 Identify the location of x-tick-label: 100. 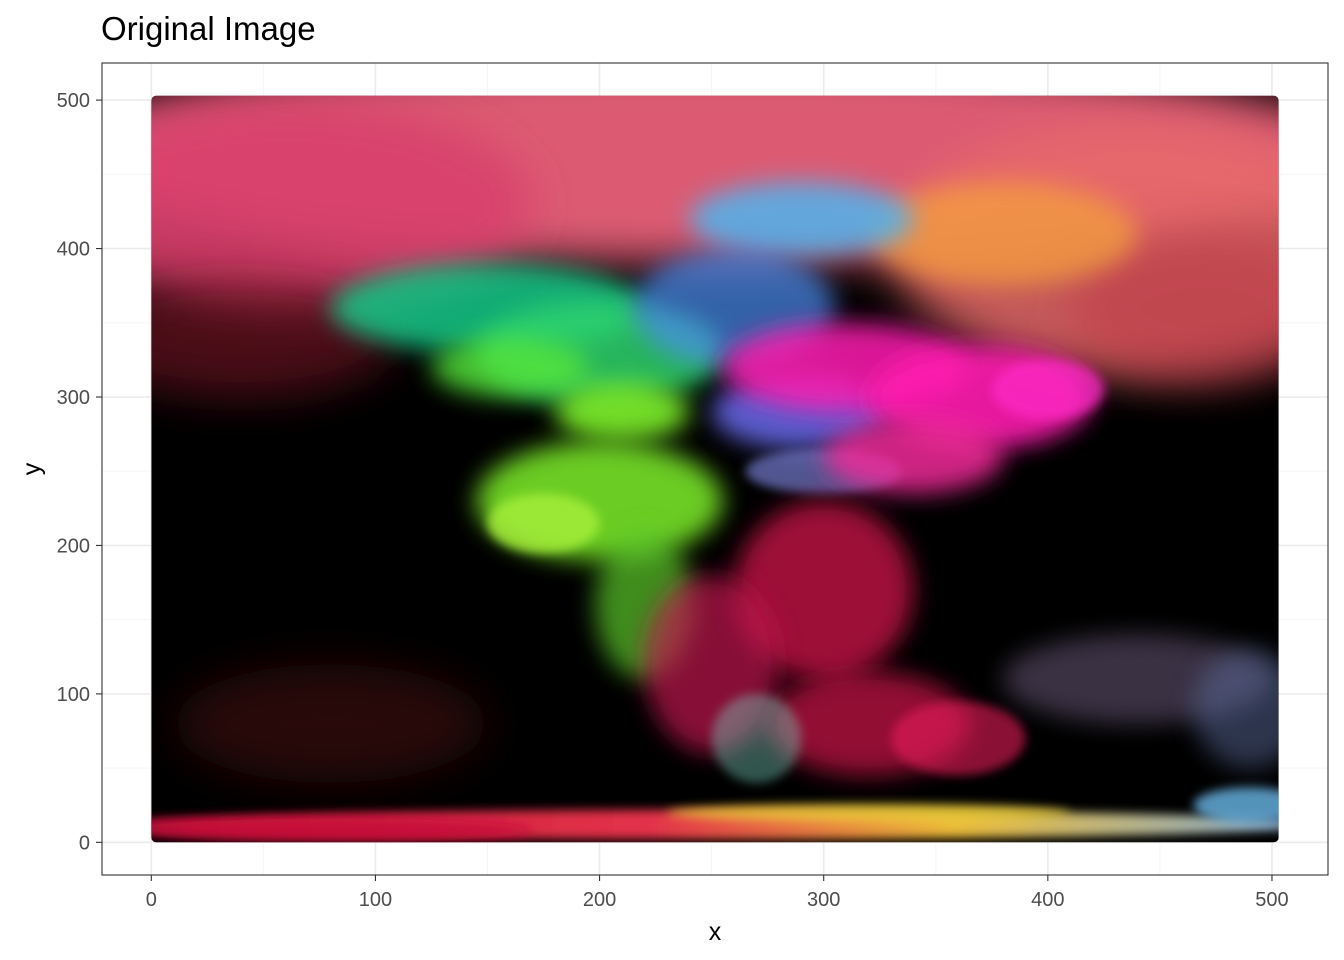
(375, 900).